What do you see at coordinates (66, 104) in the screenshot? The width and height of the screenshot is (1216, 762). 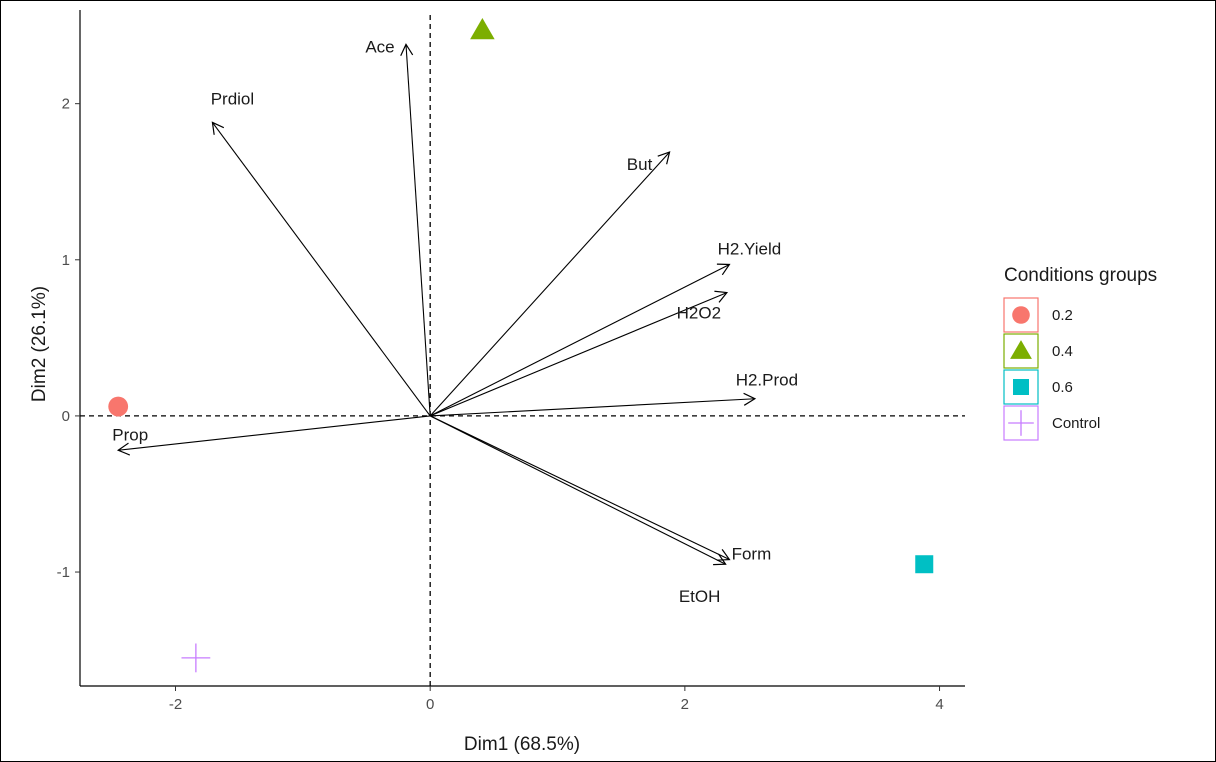 I see `y-tick-label: 2` at bounding box center [66, 104].